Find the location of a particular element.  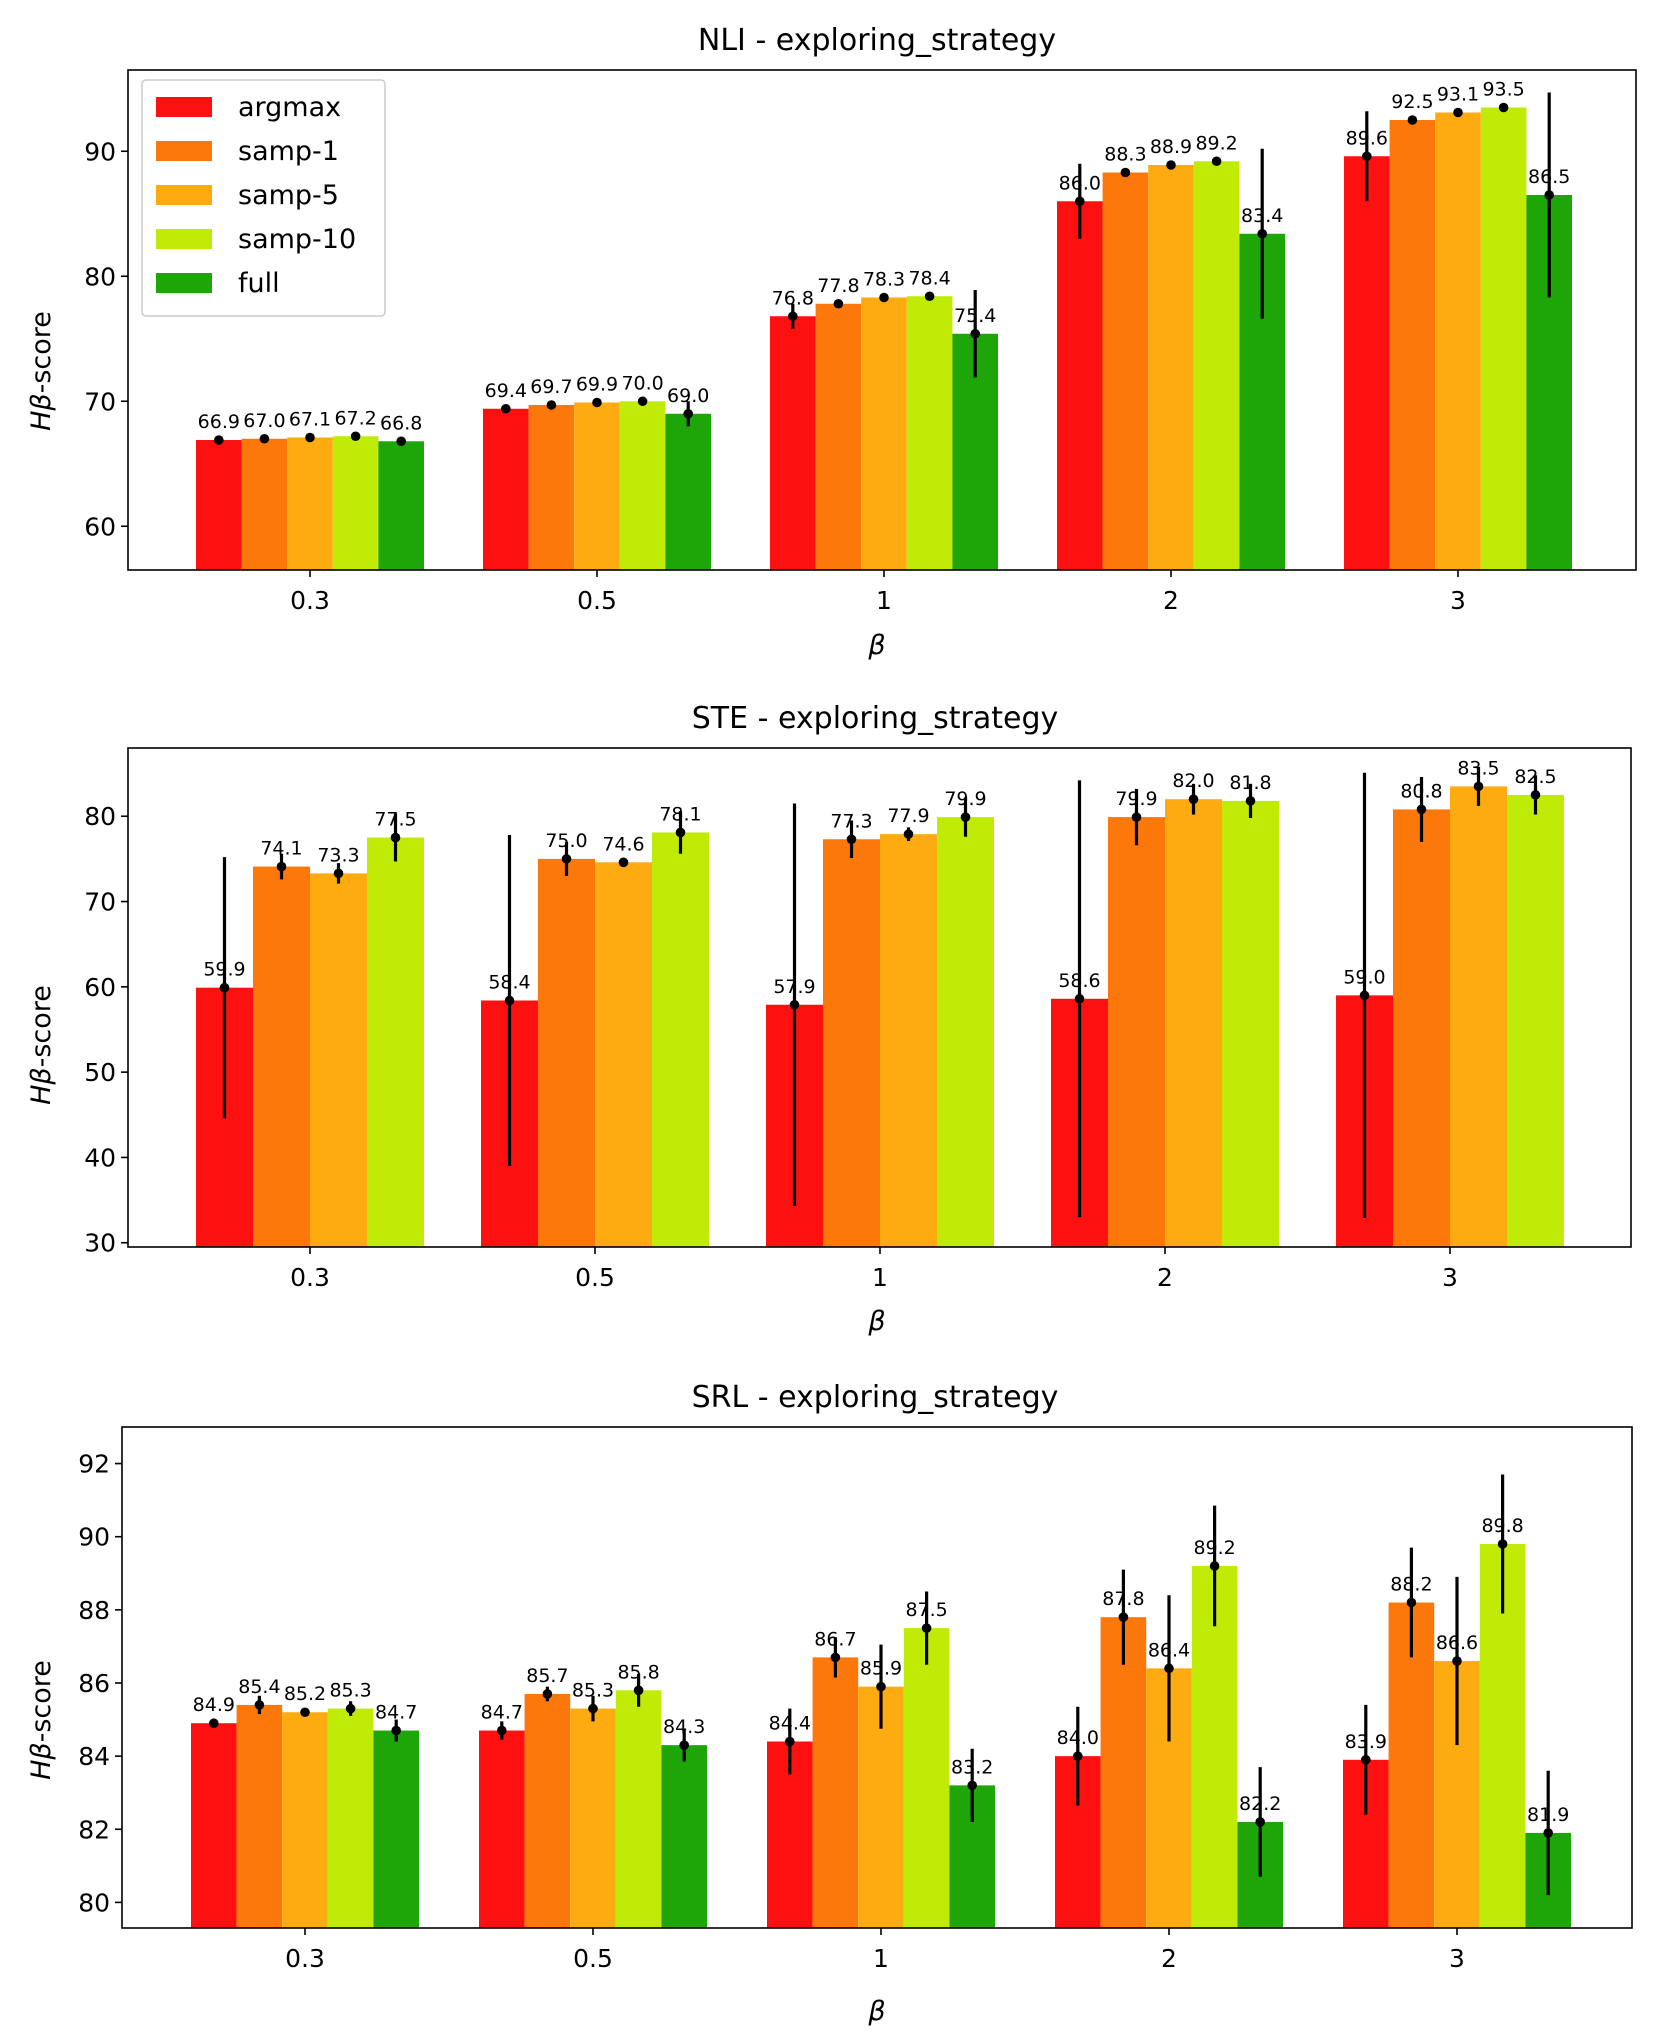

data-label: 58.4 is located at coordinates (509, 982).